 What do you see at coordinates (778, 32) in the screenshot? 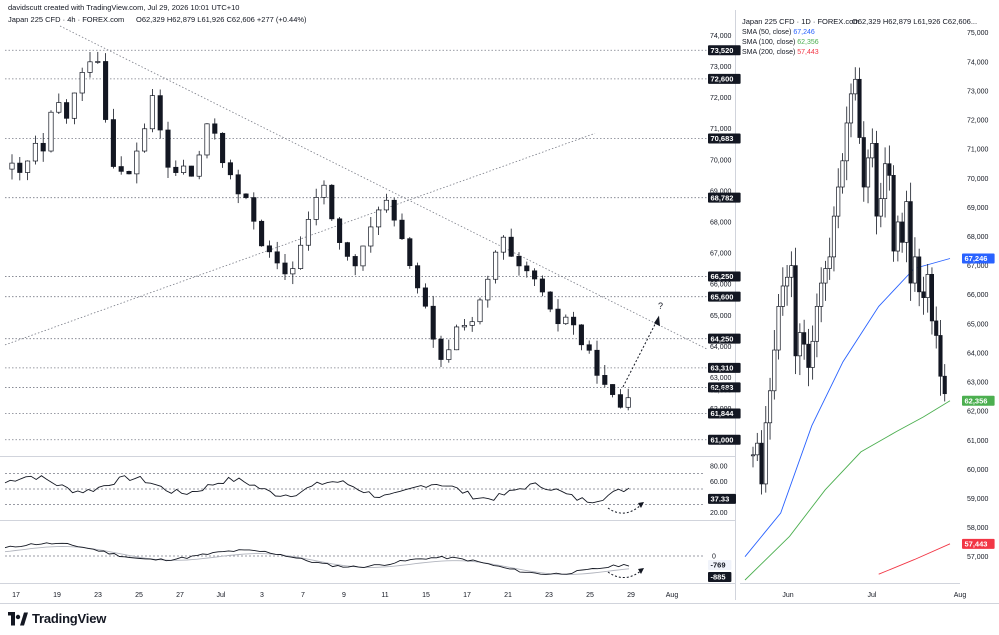
I see `sma-legend-0: SMA (50, close) 67,246` at bounding box center [778, 32].